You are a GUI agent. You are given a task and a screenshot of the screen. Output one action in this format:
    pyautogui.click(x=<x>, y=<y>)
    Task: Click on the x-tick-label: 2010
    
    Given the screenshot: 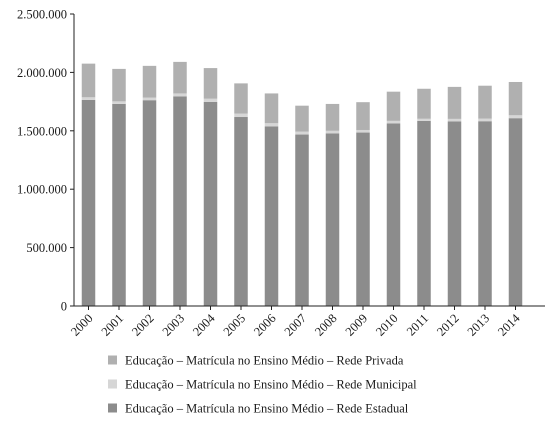 What is the action you would take?
    pyautogui.click(x=387, y=325)
    